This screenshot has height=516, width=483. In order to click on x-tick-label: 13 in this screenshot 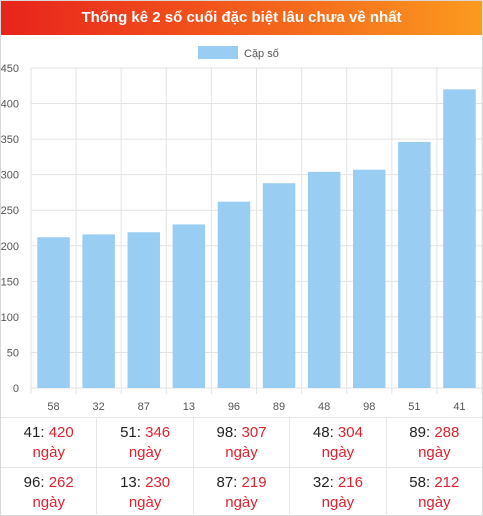, I will do `click(189, 407)`.